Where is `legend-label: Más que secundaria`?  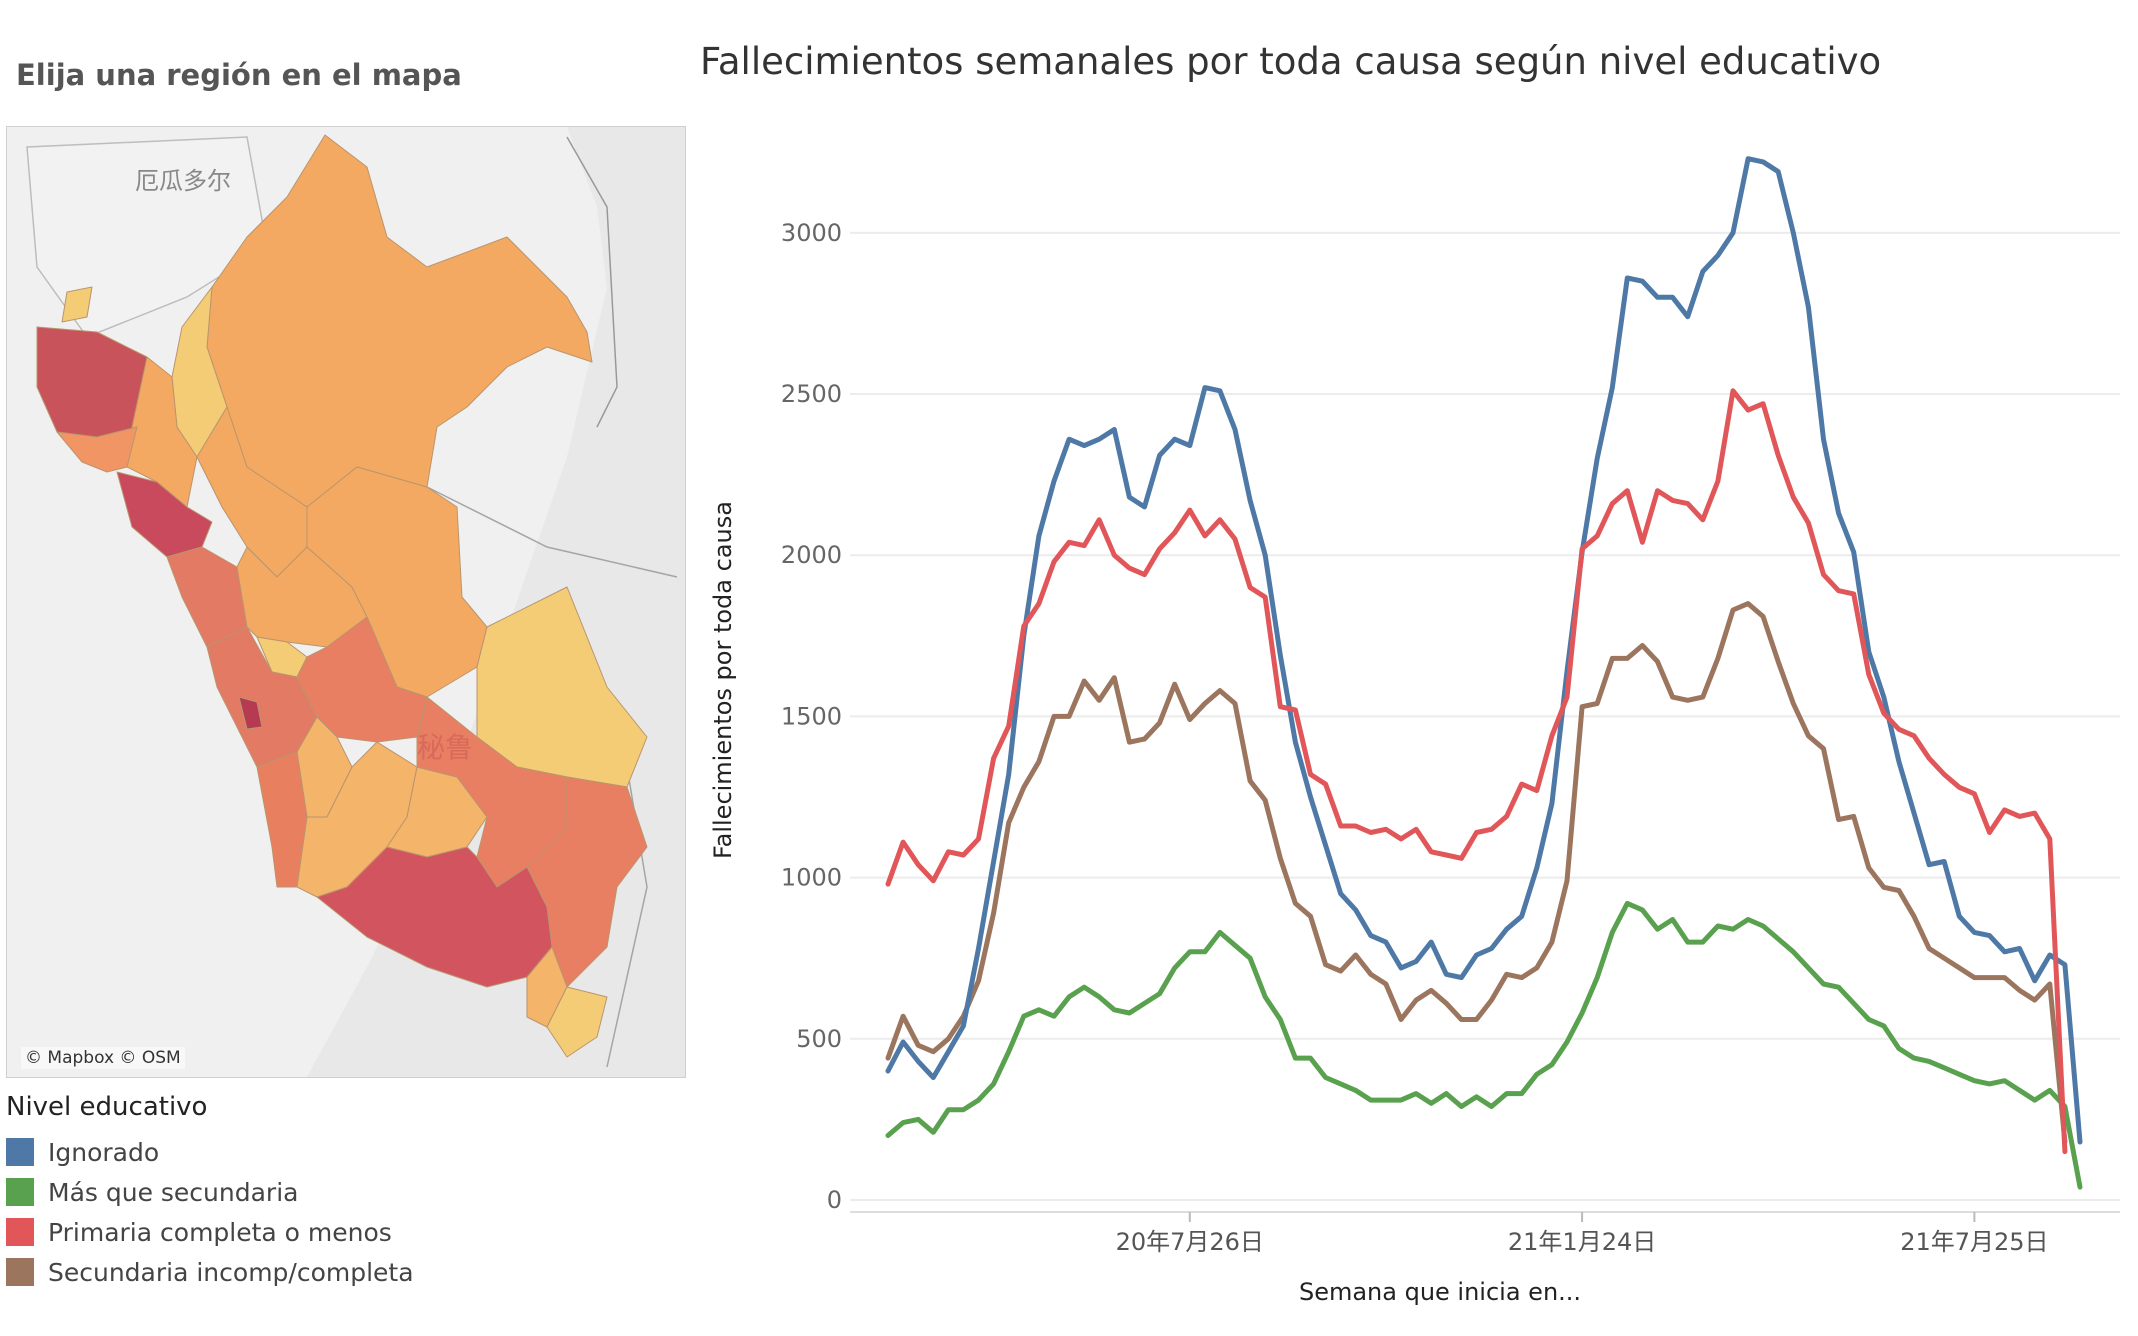 legend-label: Más que secundaria is located at coordinates (173, 1192).